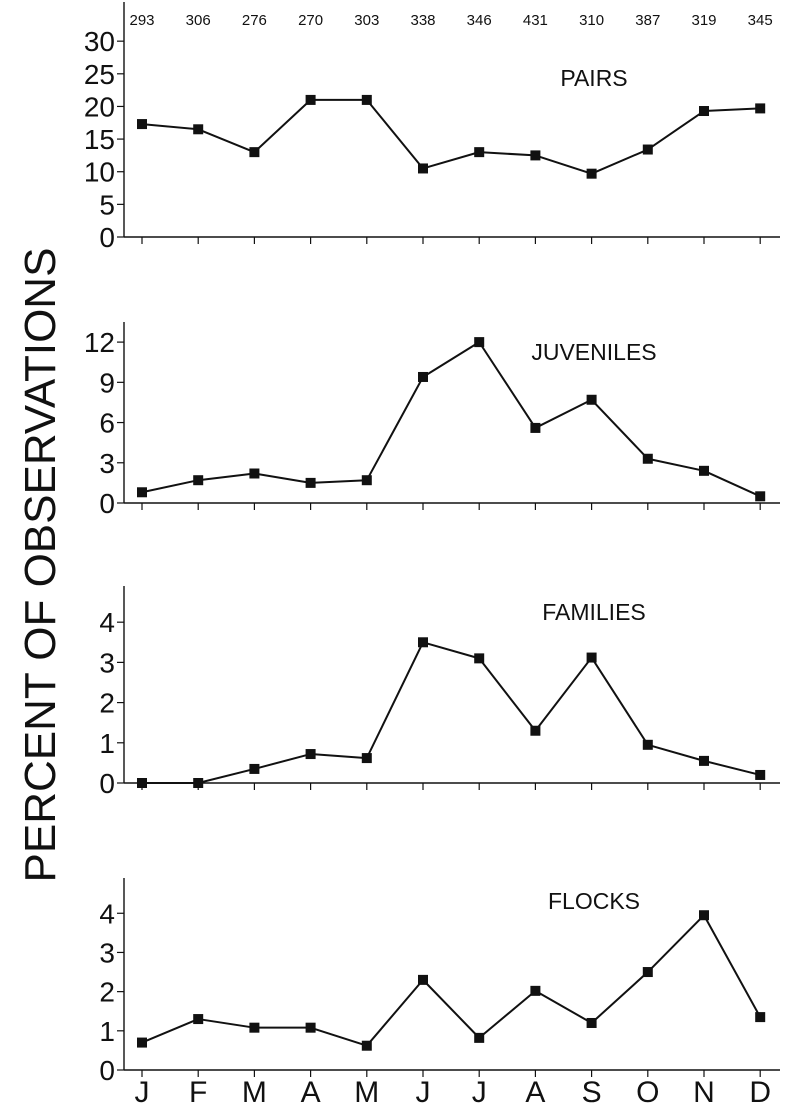 The image size is (788, 1112). What do you see at coordinates (647, 1092) in the screenshot?
I see `month-label: O` at bounding box center [647, 1092].